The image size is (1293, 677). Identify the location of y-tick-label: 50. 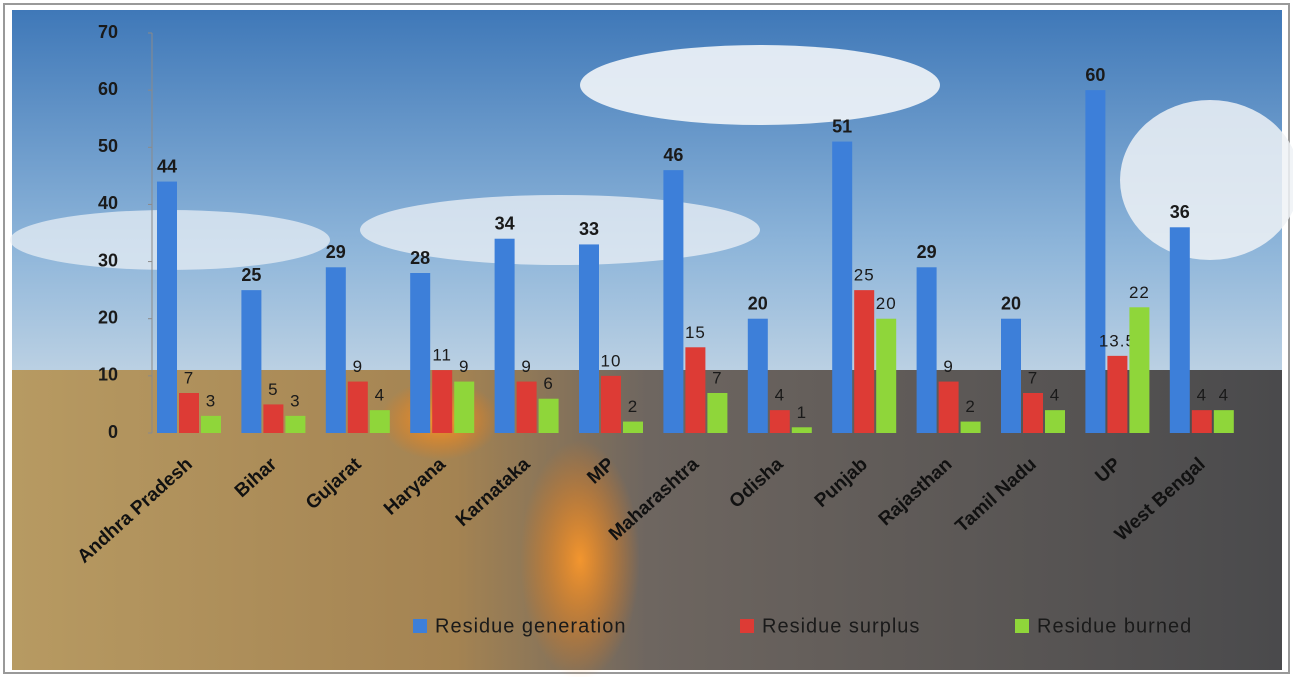
(108, 146).